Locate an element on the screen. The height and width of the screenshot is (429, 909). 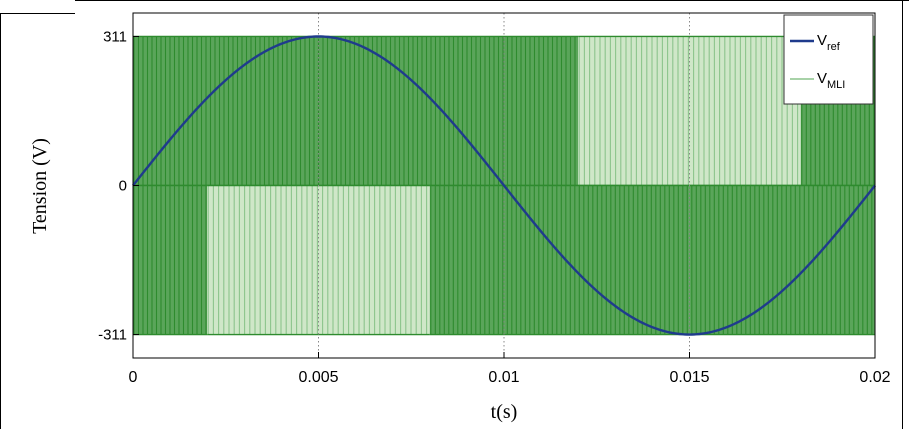
x-tick-label: 0.015 is located at coordinates (689, 377).